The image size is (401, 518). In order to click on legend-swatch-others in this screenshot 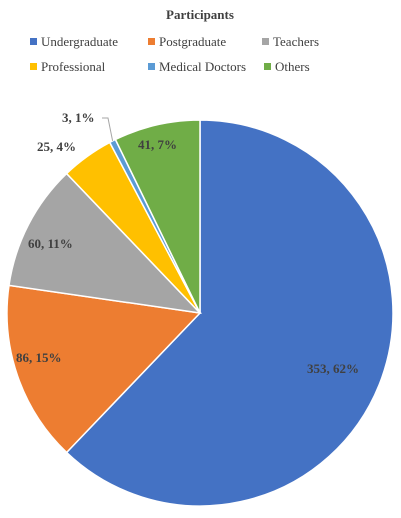, I will do `click(267, 66)`.